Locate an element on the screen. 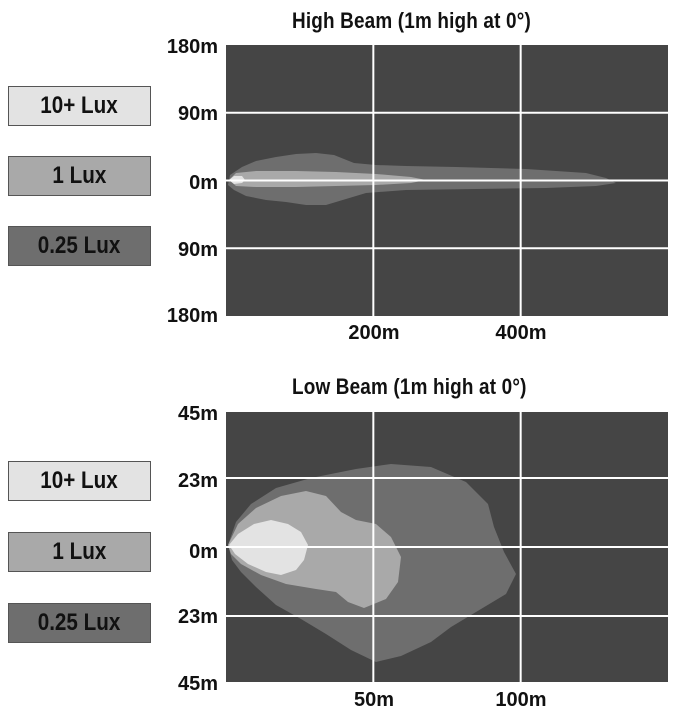  low-beam-x-tick-label: 50m is located at coordinates (374, 700).